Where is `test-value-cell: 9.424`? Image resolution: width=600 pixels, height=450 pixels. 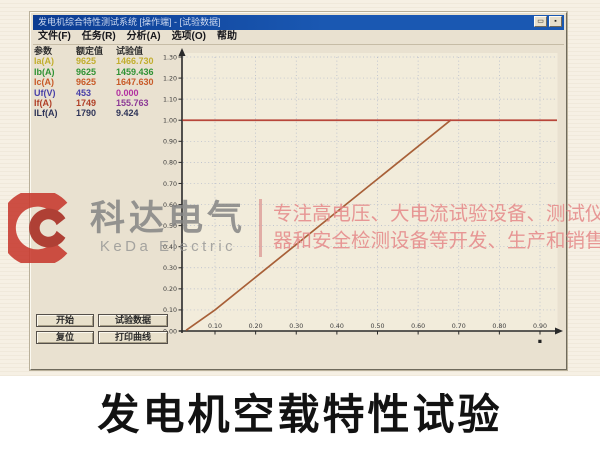
test-value-cell: 9.424 is located at coordinates (127, 113).